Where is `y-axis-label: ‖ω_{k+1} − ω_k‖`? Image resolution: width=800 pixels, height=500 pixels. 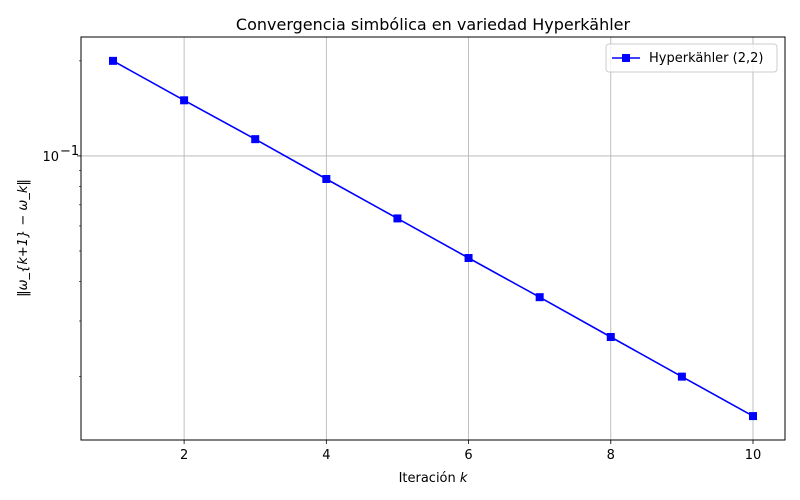 y-axis-label: ‖ω_{k+1} − ω_k‖ is located at coordinates (23, 238).